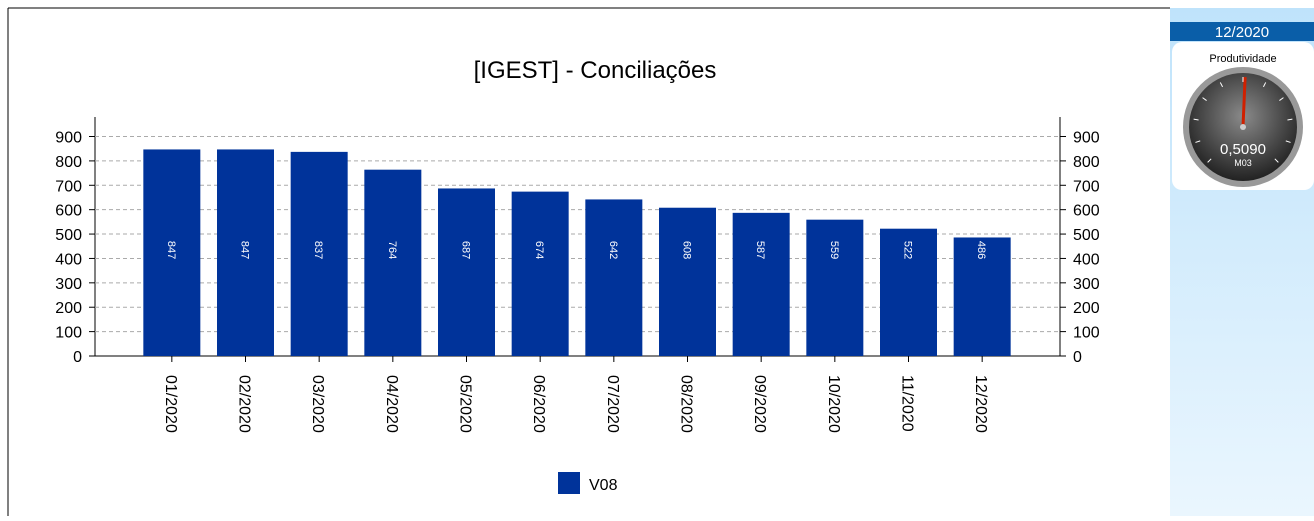 The width and height of the screenshot is (1314, 521). What do you see at coordinates (569, 483) in the screenshot?
I see `legend-swatch` at bounding box center [569, 483].